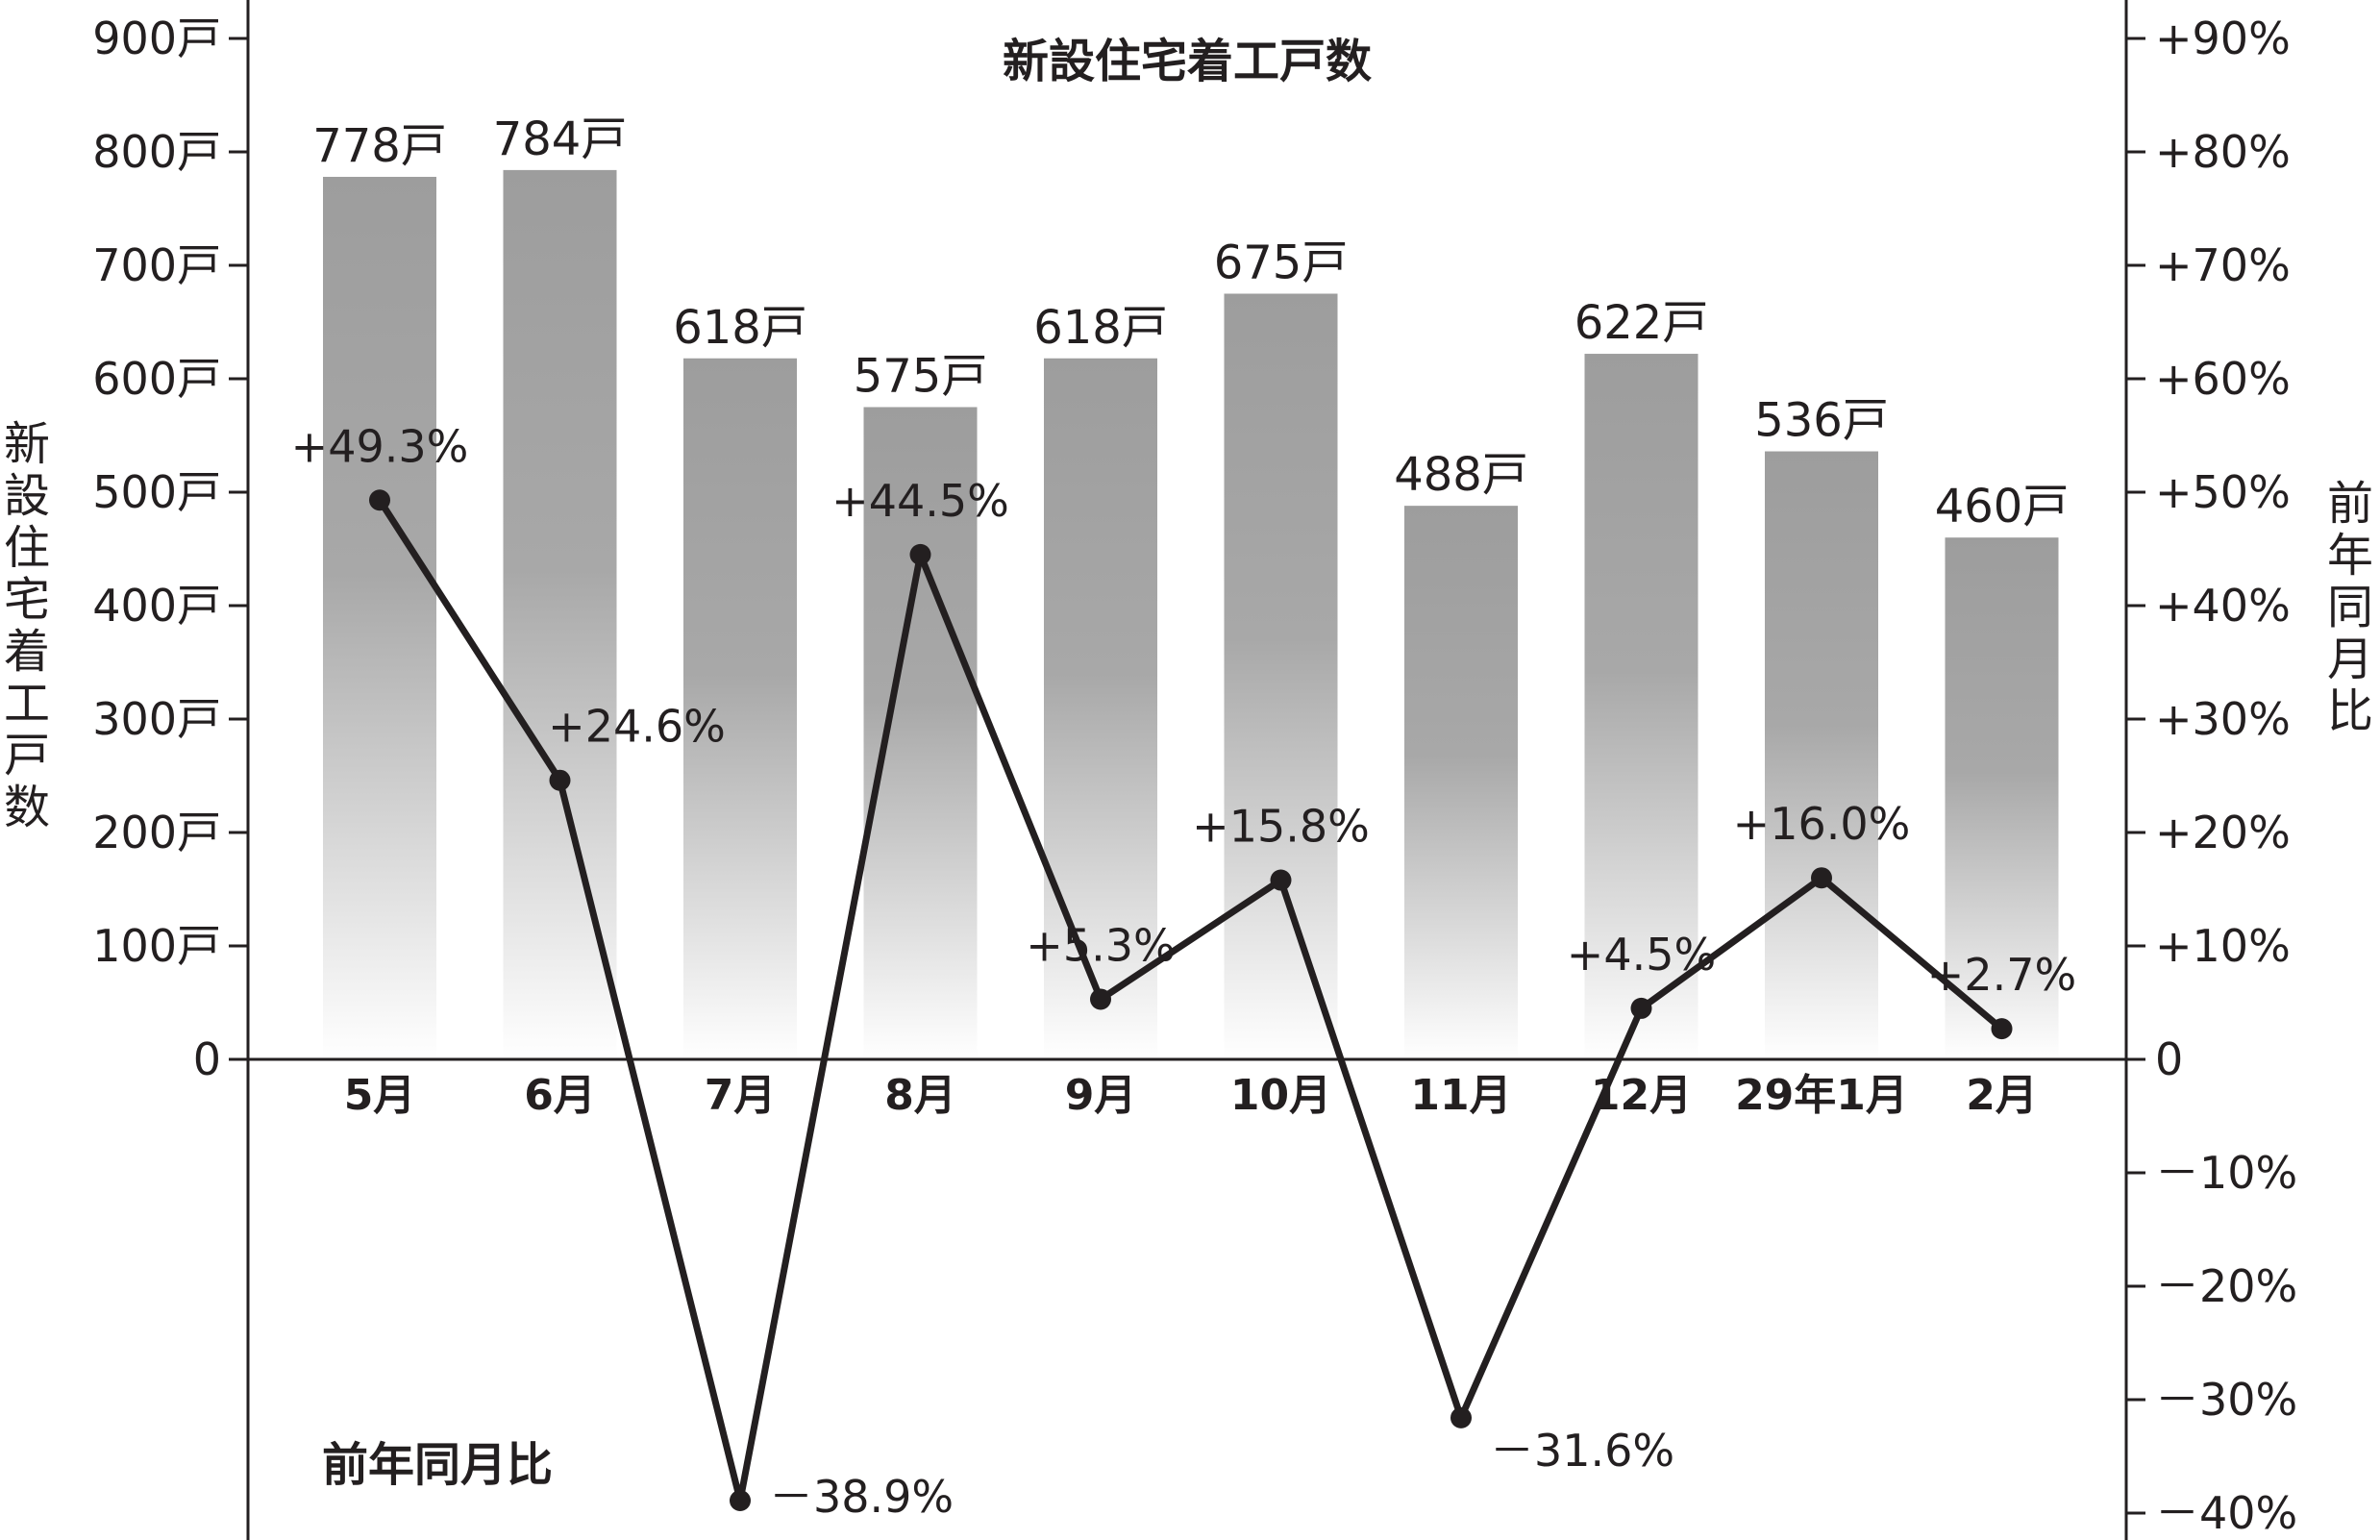 The height and width of the screenshot is (1540, 2380). Describe the element at coordinates (157, 719) in the screenshot. I see `left-tick-label: 300戸` at that location.